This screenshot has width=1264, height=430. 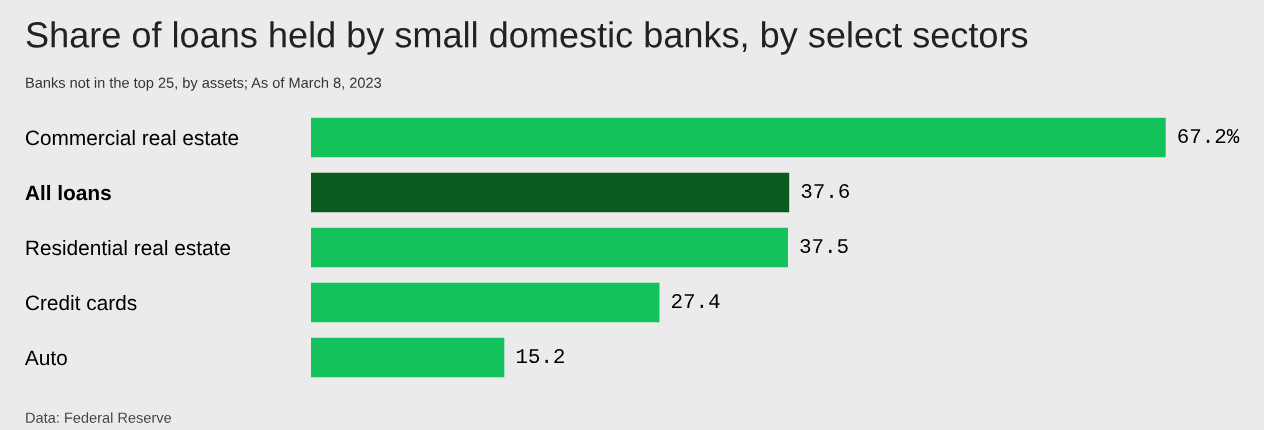 What do you see at coordinates (204, 84) in the screenshot?
I see `chart-subtitle: Banks not in the top 25, by assets; As of March 8, 2023` at bounding box center [204, 84].